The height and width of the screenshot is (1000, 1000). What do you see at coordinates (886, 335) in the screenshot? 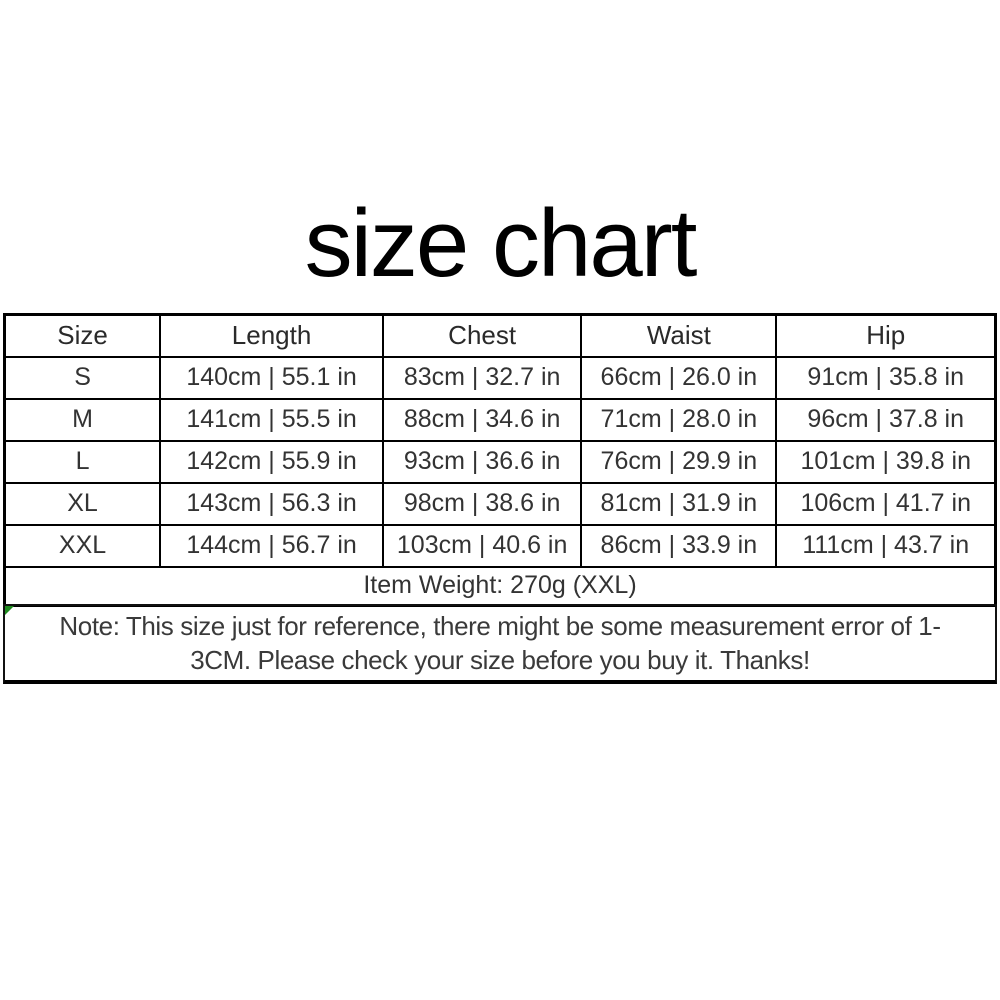
I see `column-header-hip: Hip` at bounding box center [886, 335].